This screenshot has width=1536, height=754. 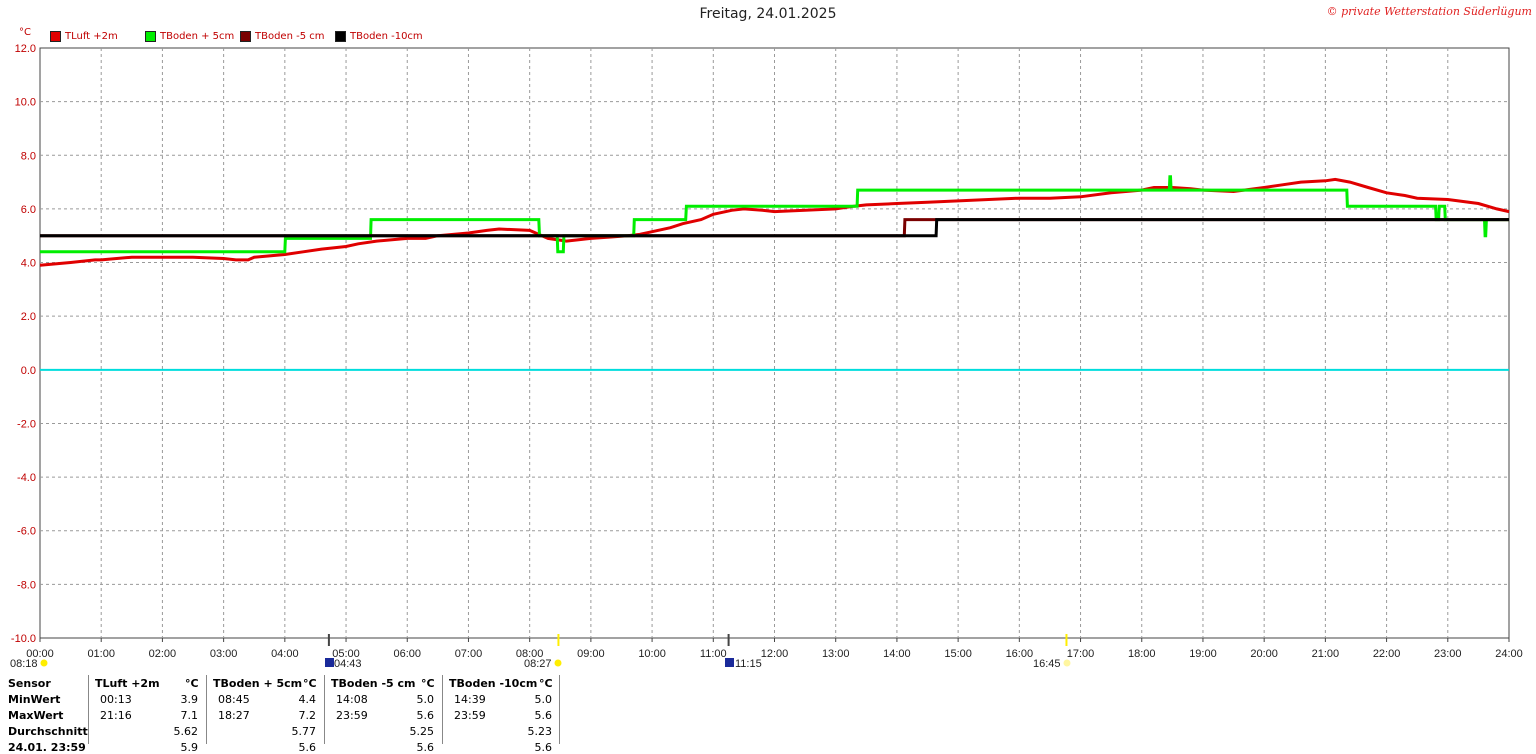 What do you see at coordinates (101, 654) in the screenshot?
I see `x-tick-label: 01:00` at bounding box center [101, 654].